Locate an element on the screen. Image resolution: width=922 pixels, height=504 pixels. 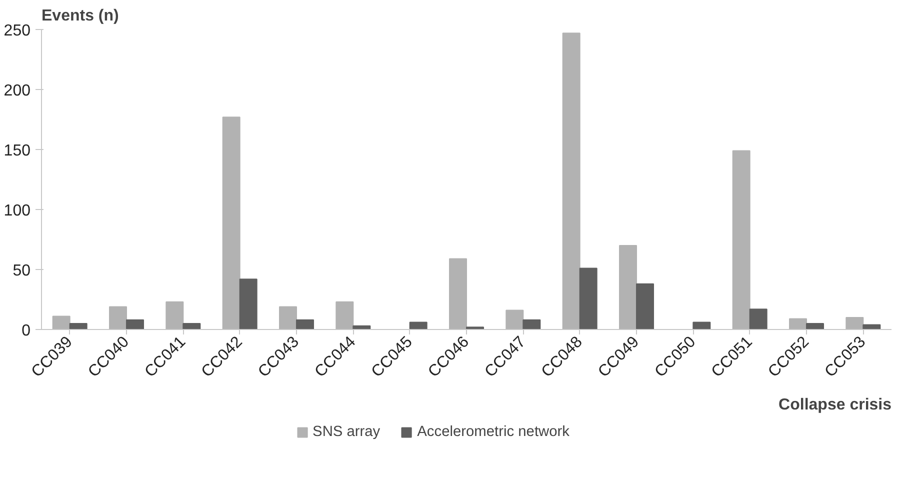
y-tick-label: 150 is located at coordinates (17, 151).